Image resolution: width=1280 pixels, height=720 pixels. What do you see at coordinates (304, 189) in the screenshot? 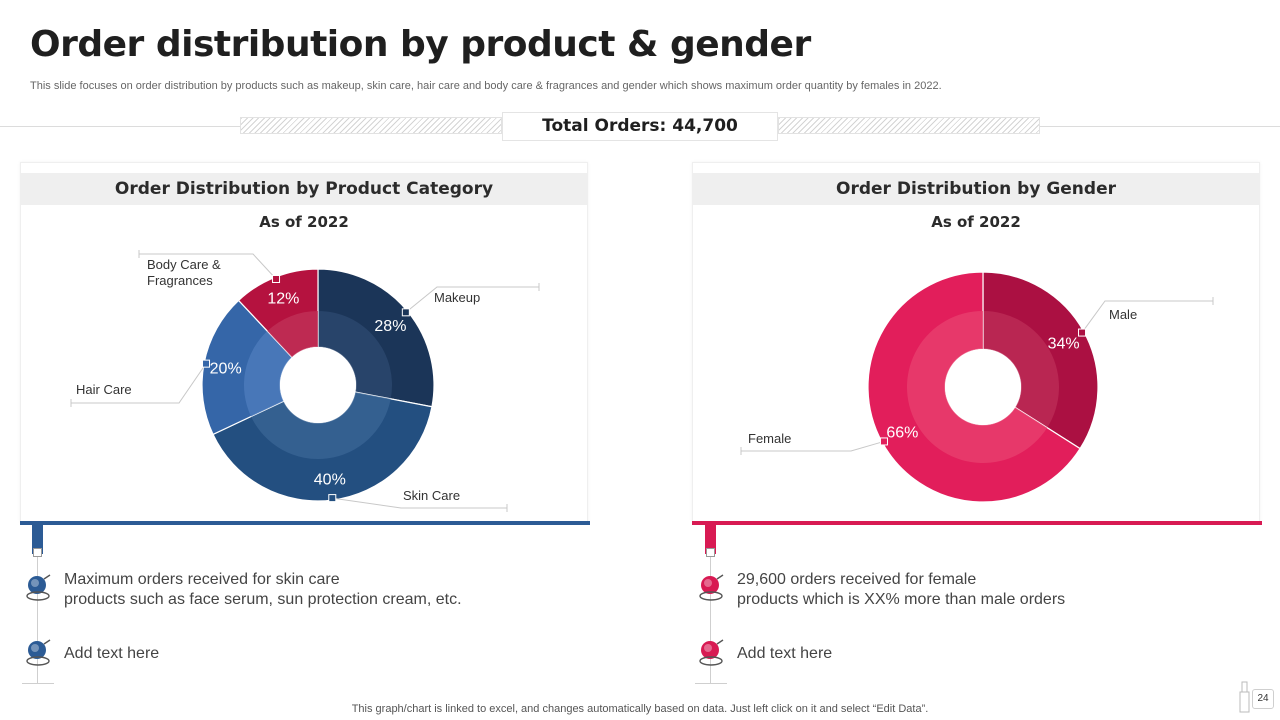
I see `product-panel-header: Order Distribution by Product Category` at bounding box center [304, 189].